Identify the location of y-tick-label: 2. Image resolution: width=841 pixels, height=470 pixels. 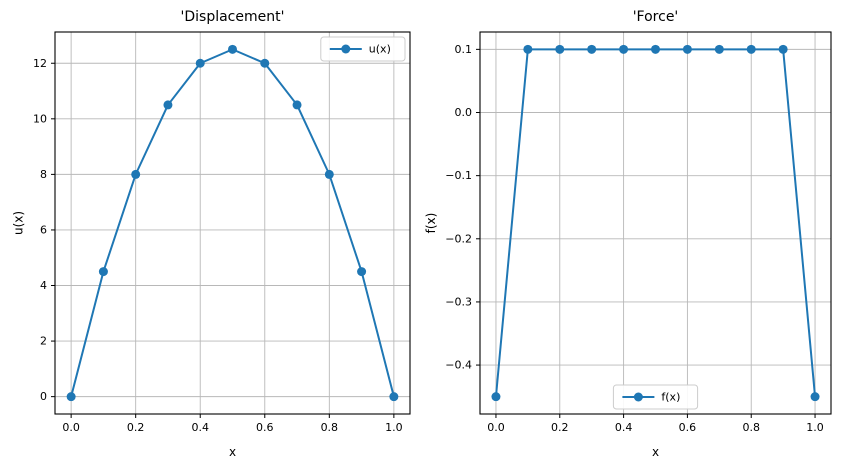
(43, 341).